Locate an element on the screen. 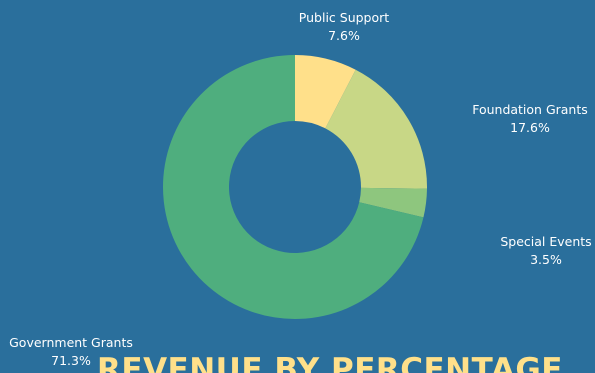 The height and width of the screenshot is (373, 595). slice-name-foundation-grants: Foundation Grants is located at coordinates (530, 109).